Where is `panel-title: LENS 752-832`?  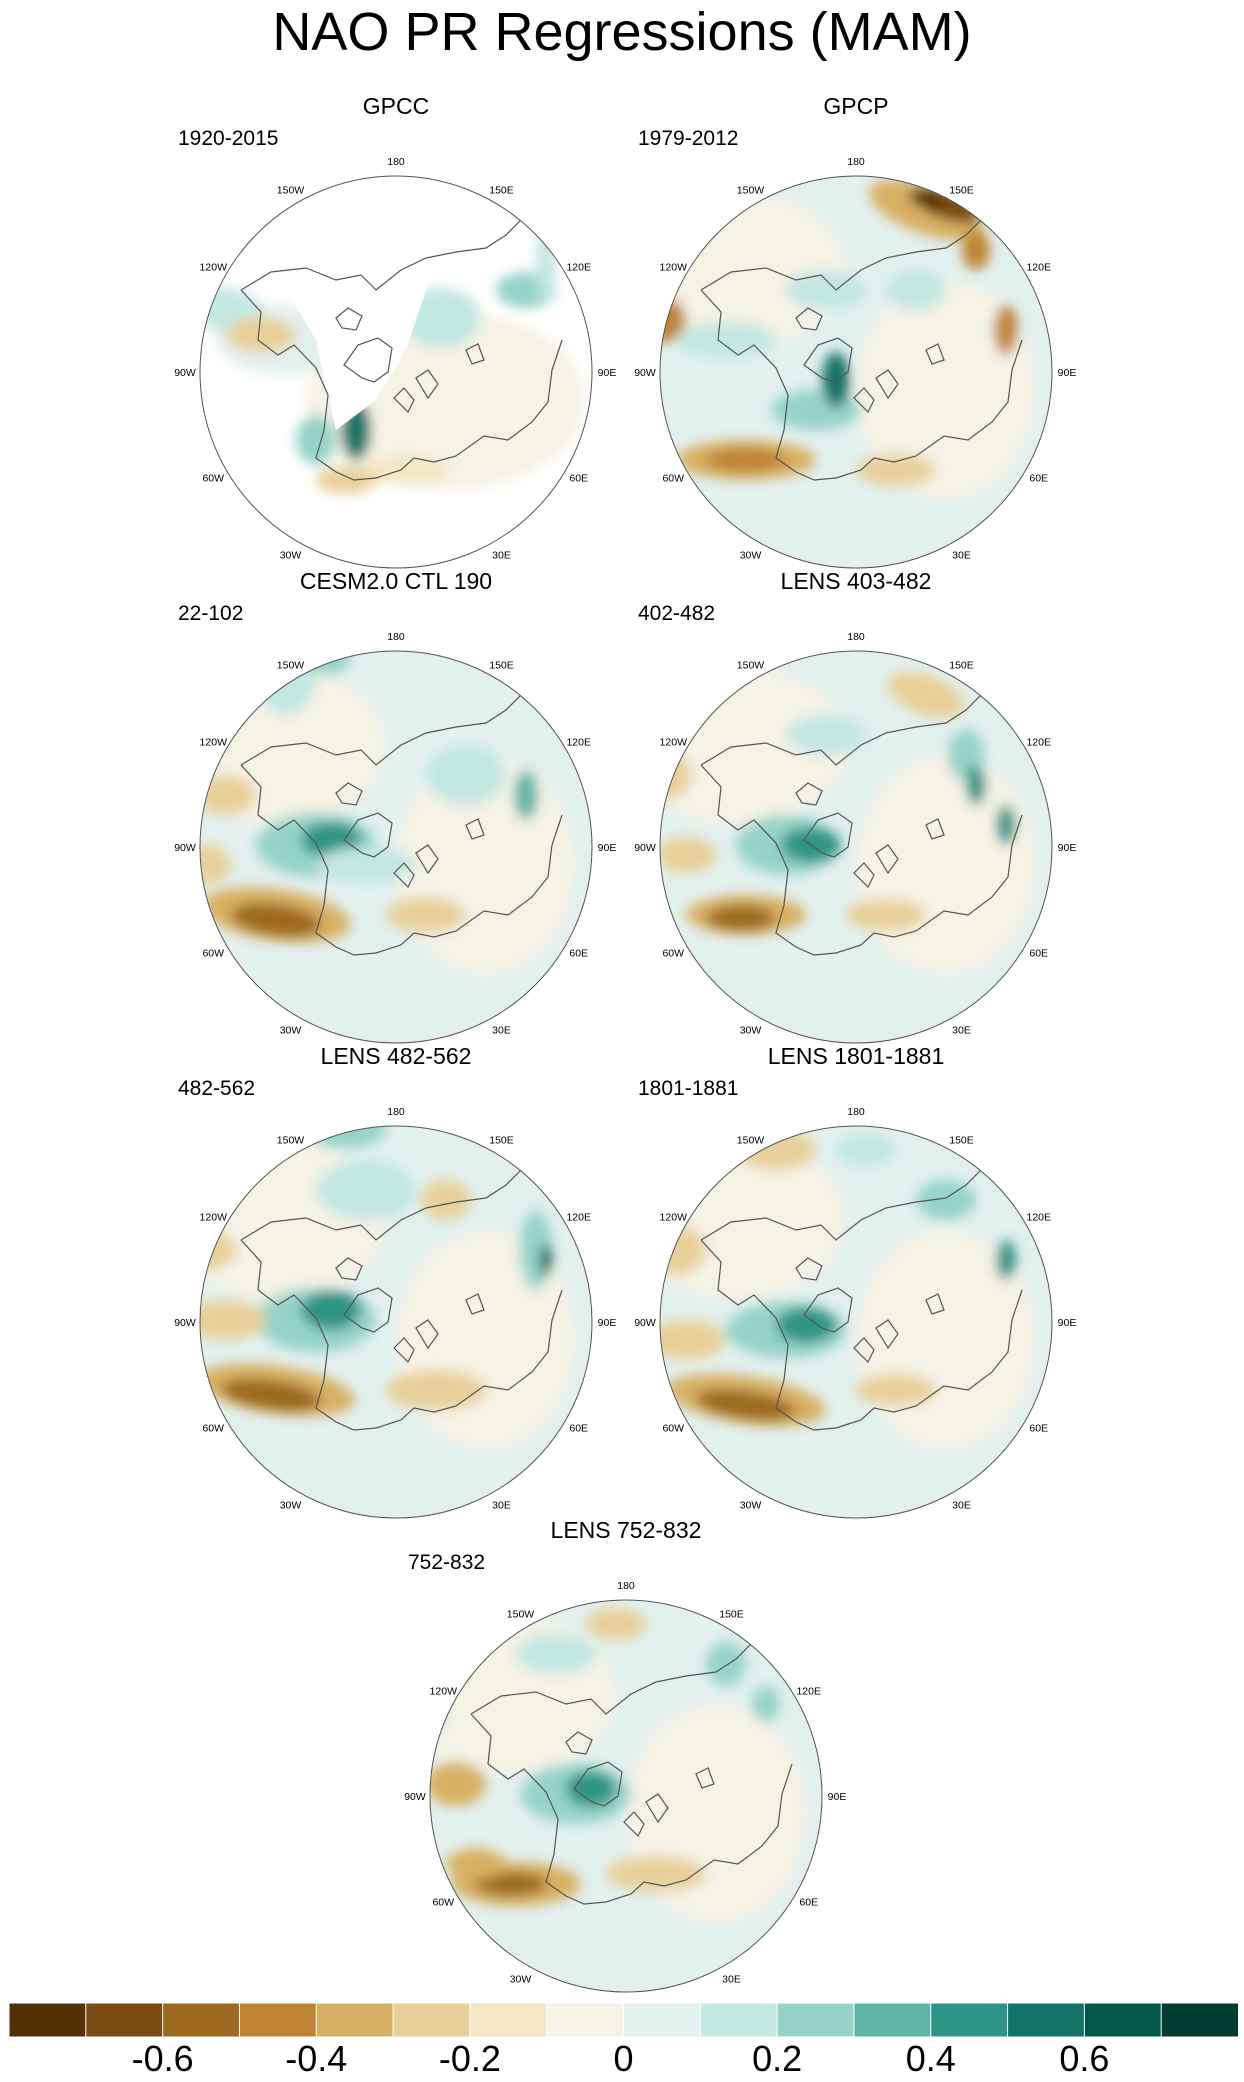 panel-title: LENS 752-832 is located at coordinates (626, 1530).